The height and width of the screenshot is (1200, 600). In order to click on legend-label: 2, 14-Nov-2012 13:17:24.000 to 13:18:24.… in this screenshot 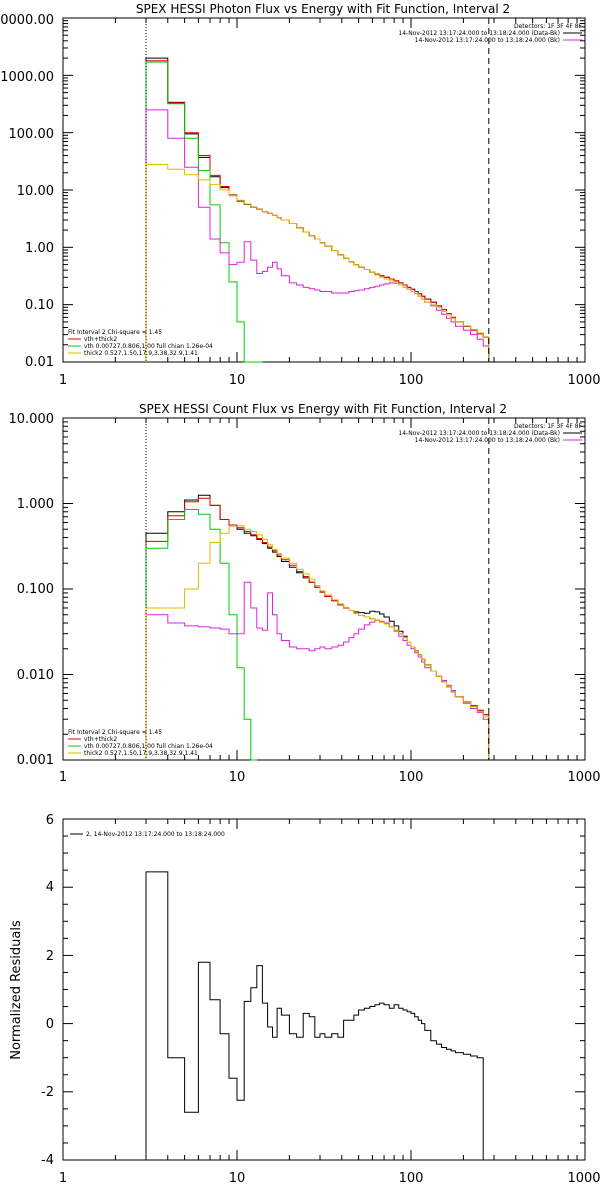, I will do `click(155, 834)`.